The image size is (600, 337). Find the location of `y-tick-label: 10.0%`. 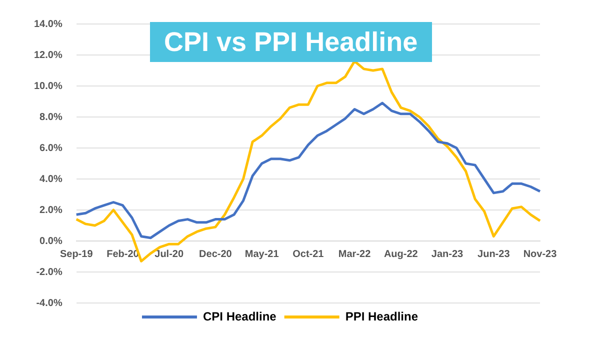

y-tick-label: 10.0% is located at coordinates (48, 86).